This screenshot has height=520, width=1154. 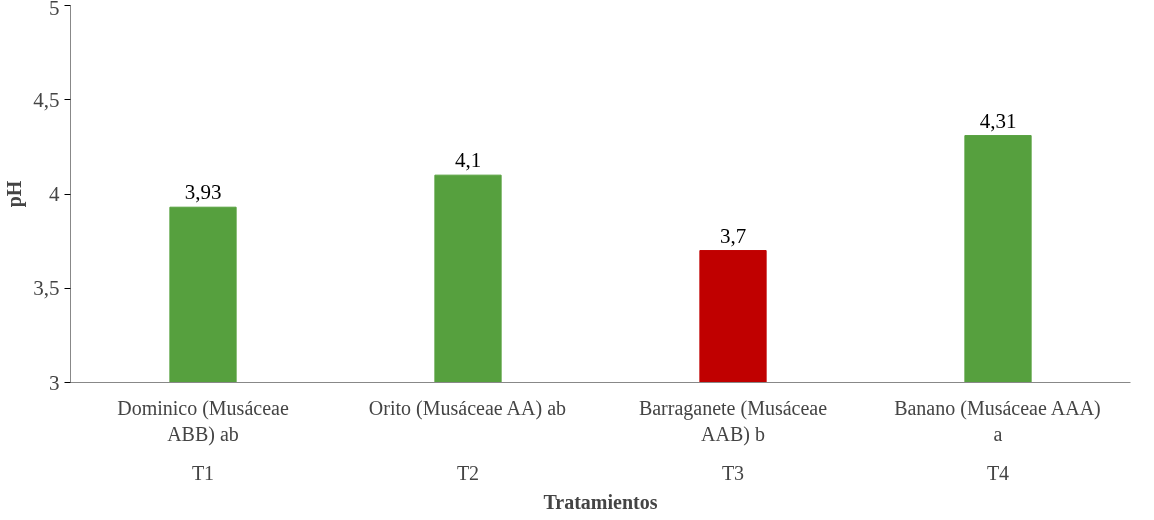 I want to click on x-tick-label: Banano (Musáceae AAA) a, so click(x=997, y=420).